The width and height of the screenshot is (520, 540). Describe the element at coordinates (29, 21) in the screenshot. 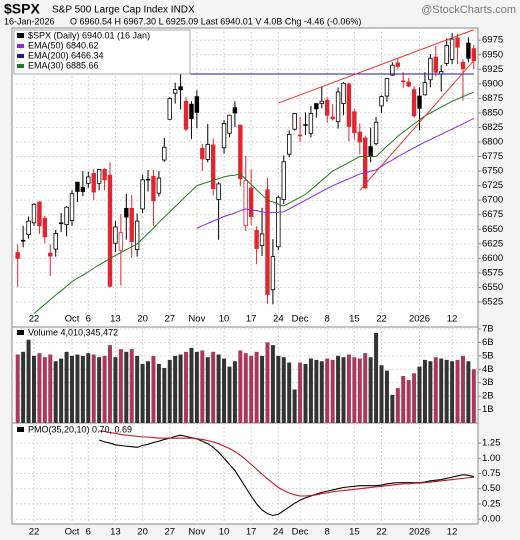

I see `quote-date: 16-Jan-2026` at that location.